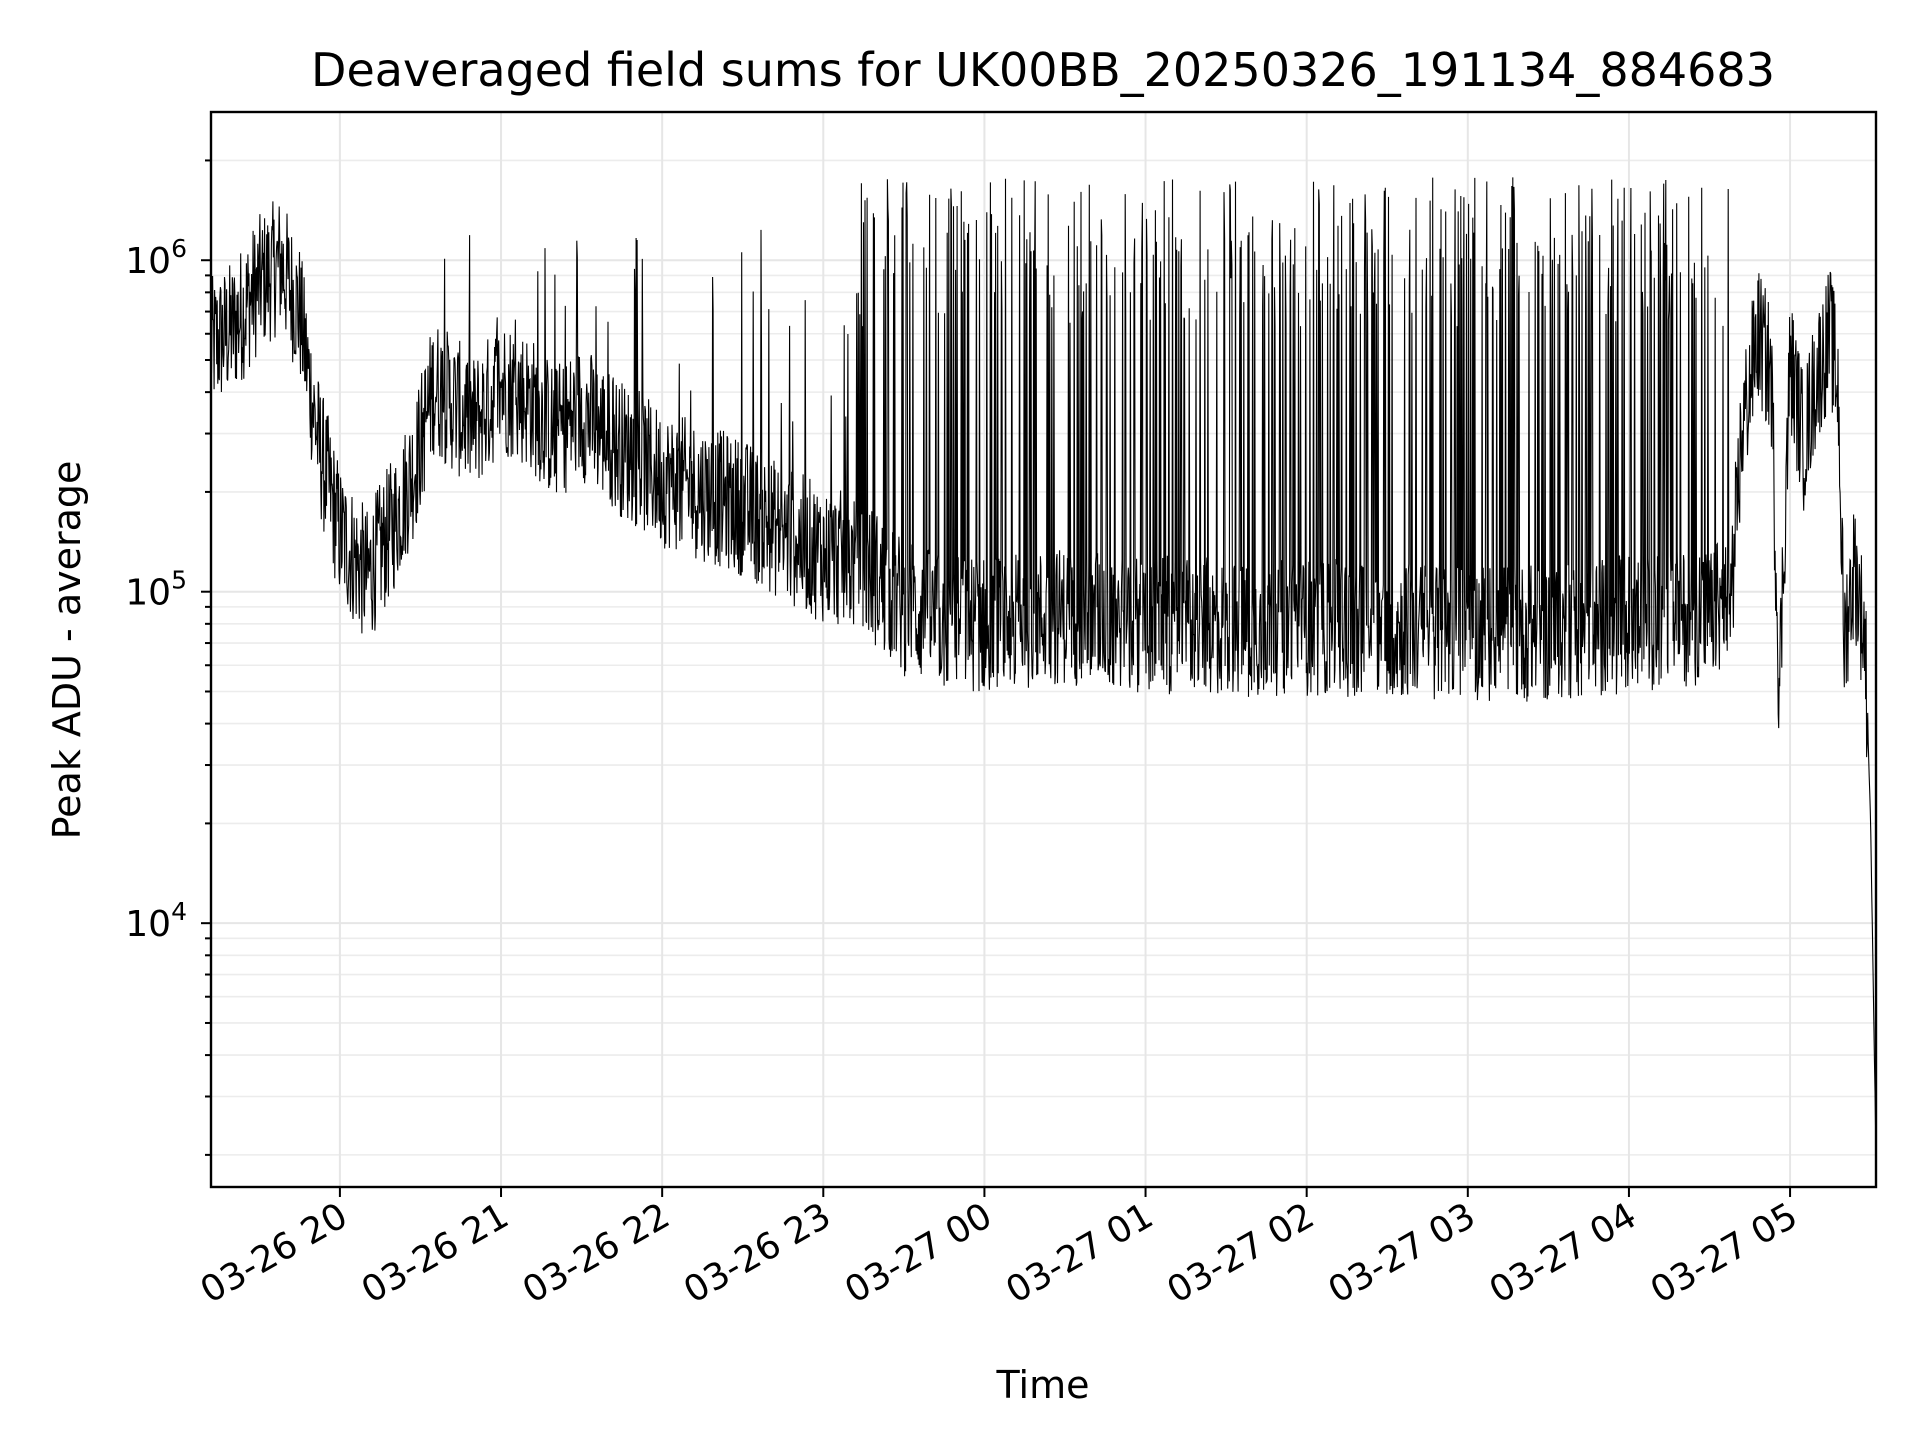 This screenshot has width=1920, height=1440. What do you see at coordinates (1241, 1253) in the screenshot?
I see `x-tick-label: 03-27 02` at bounding box center [1241, 1253].